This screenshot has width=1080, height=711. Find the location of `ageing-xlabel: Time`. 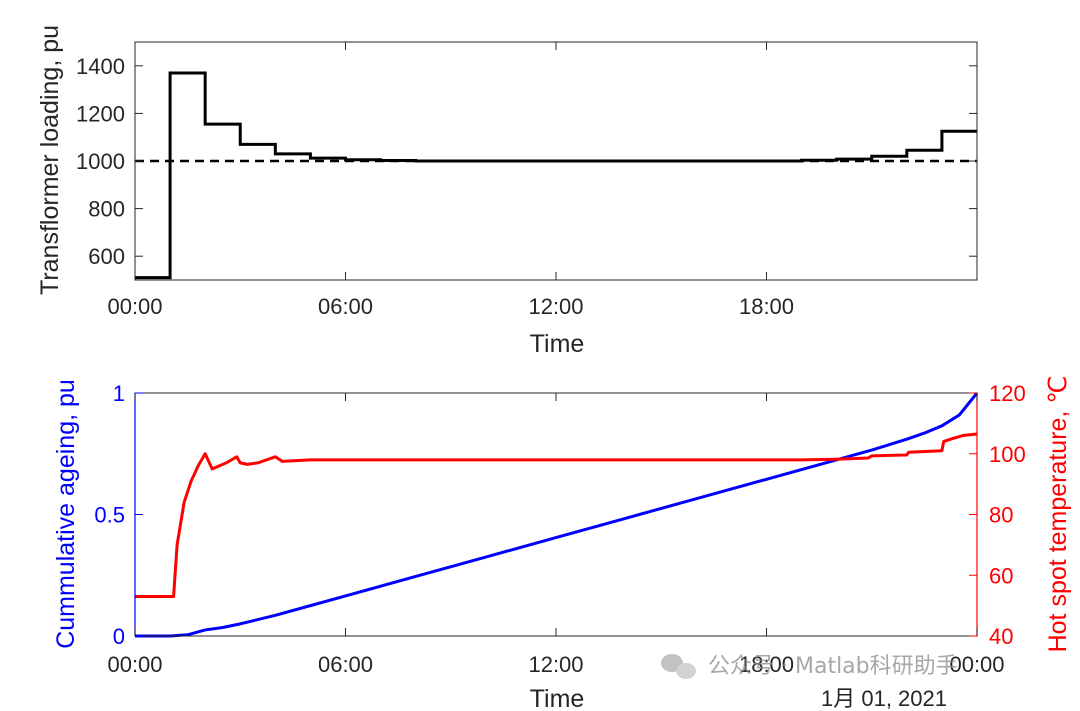

ageing-xlabel: Time is located at coordinates (557, 698).